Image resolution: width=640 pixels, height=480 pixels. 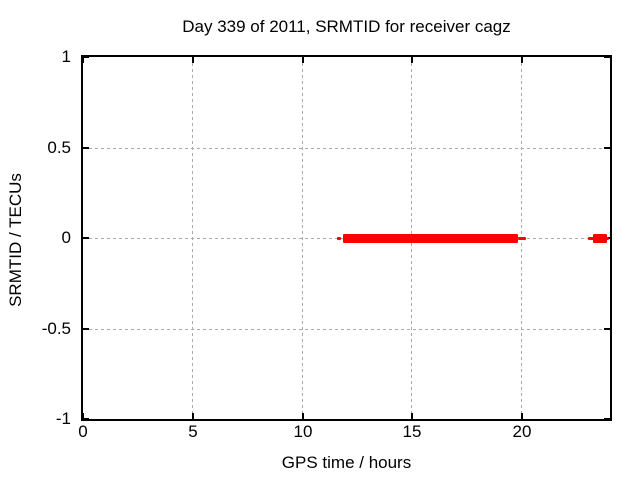 I want to click on y-tick-label: 0, so click(x=66, y=237).